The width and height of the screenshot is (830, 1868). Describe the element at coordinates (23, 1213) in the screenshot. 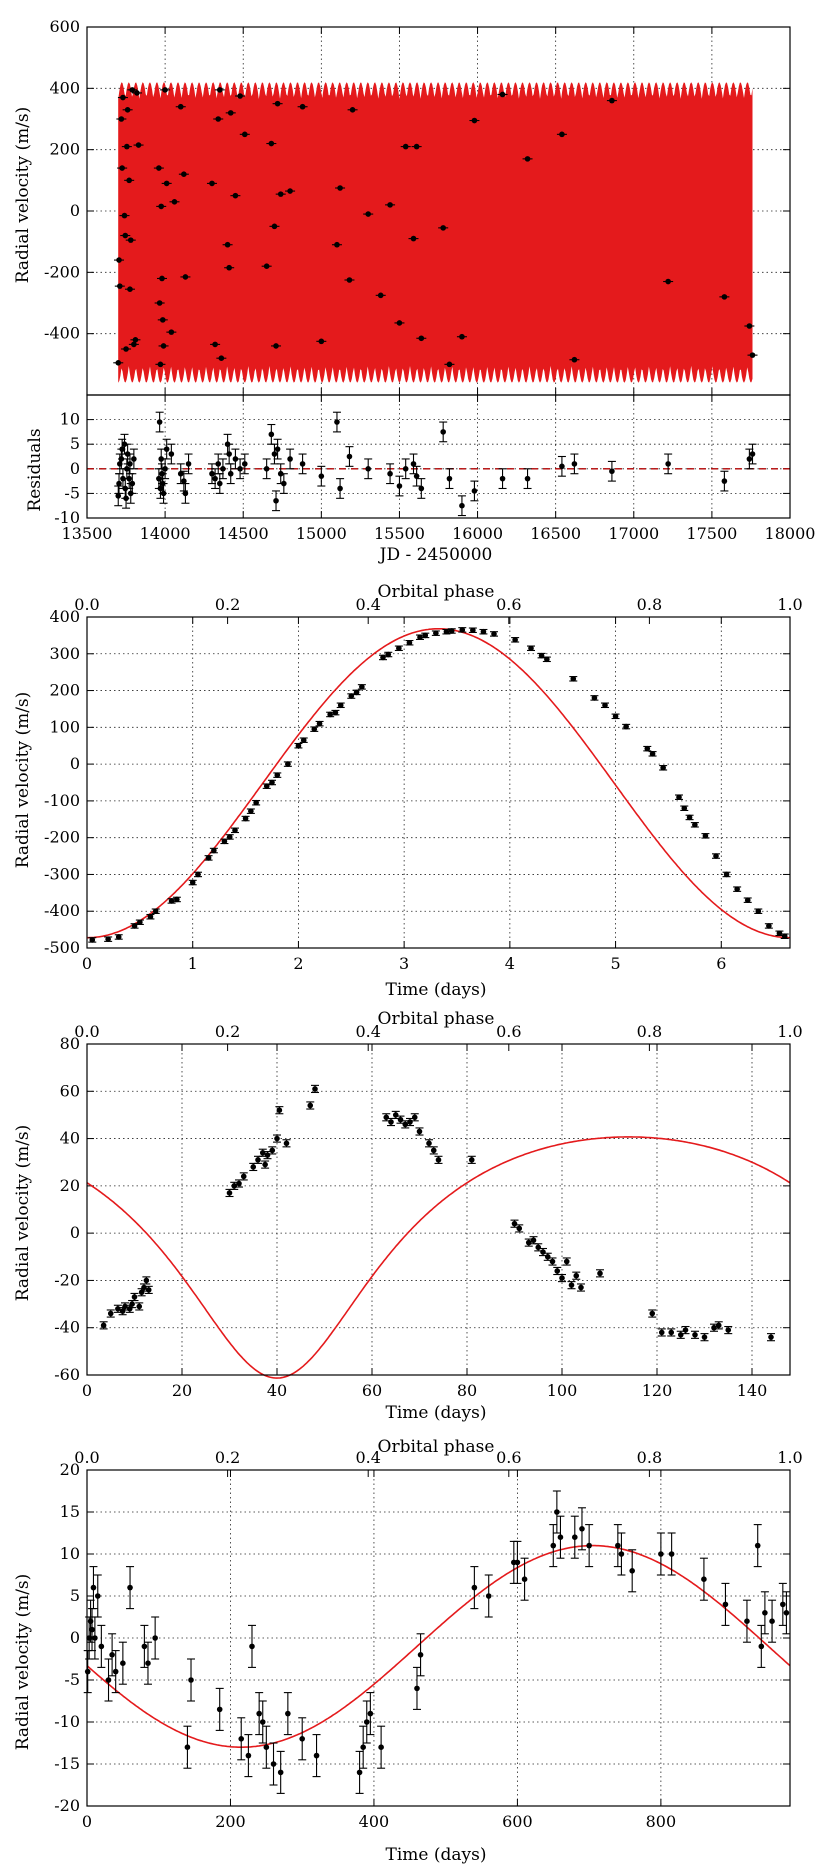

I see `y-axis-label-p3: Radial velocity (m/s)` at that location.